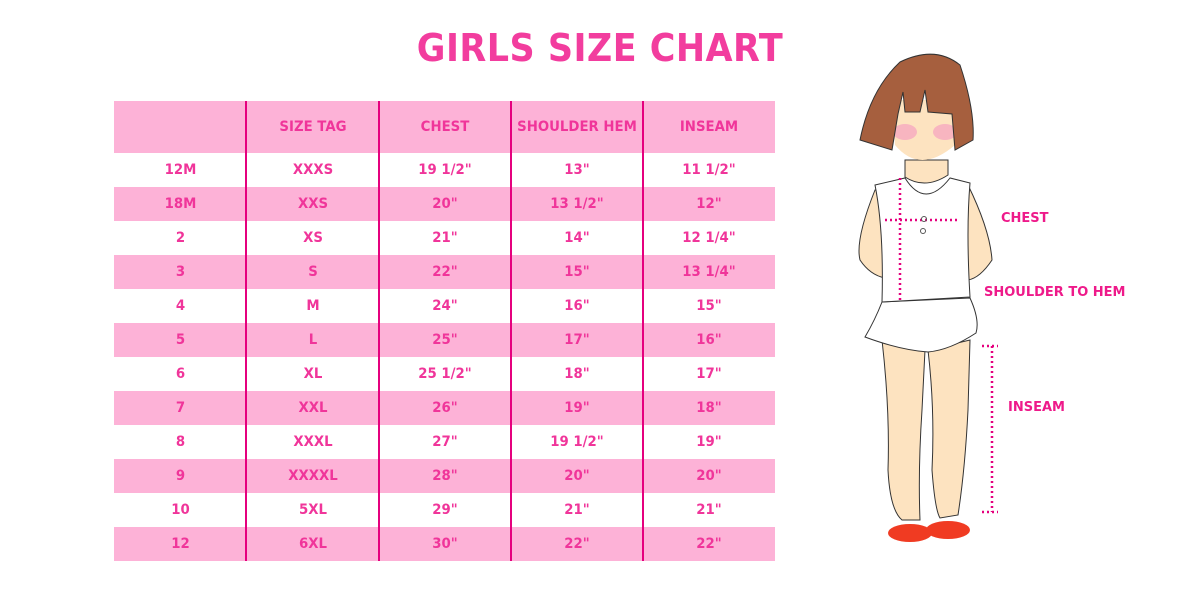 This screenshot has width=1200, height=600. I want to click on table-row: 6 XL 25 1/2" 18" 17", so click(444, 374).